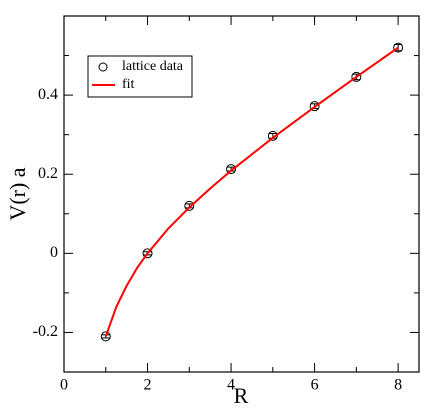 The image size is (436, 410). What do you see at coordinates (241, 395) in the screenshot?
I see `x-axis-label: R` at bounding box center [241, 395].